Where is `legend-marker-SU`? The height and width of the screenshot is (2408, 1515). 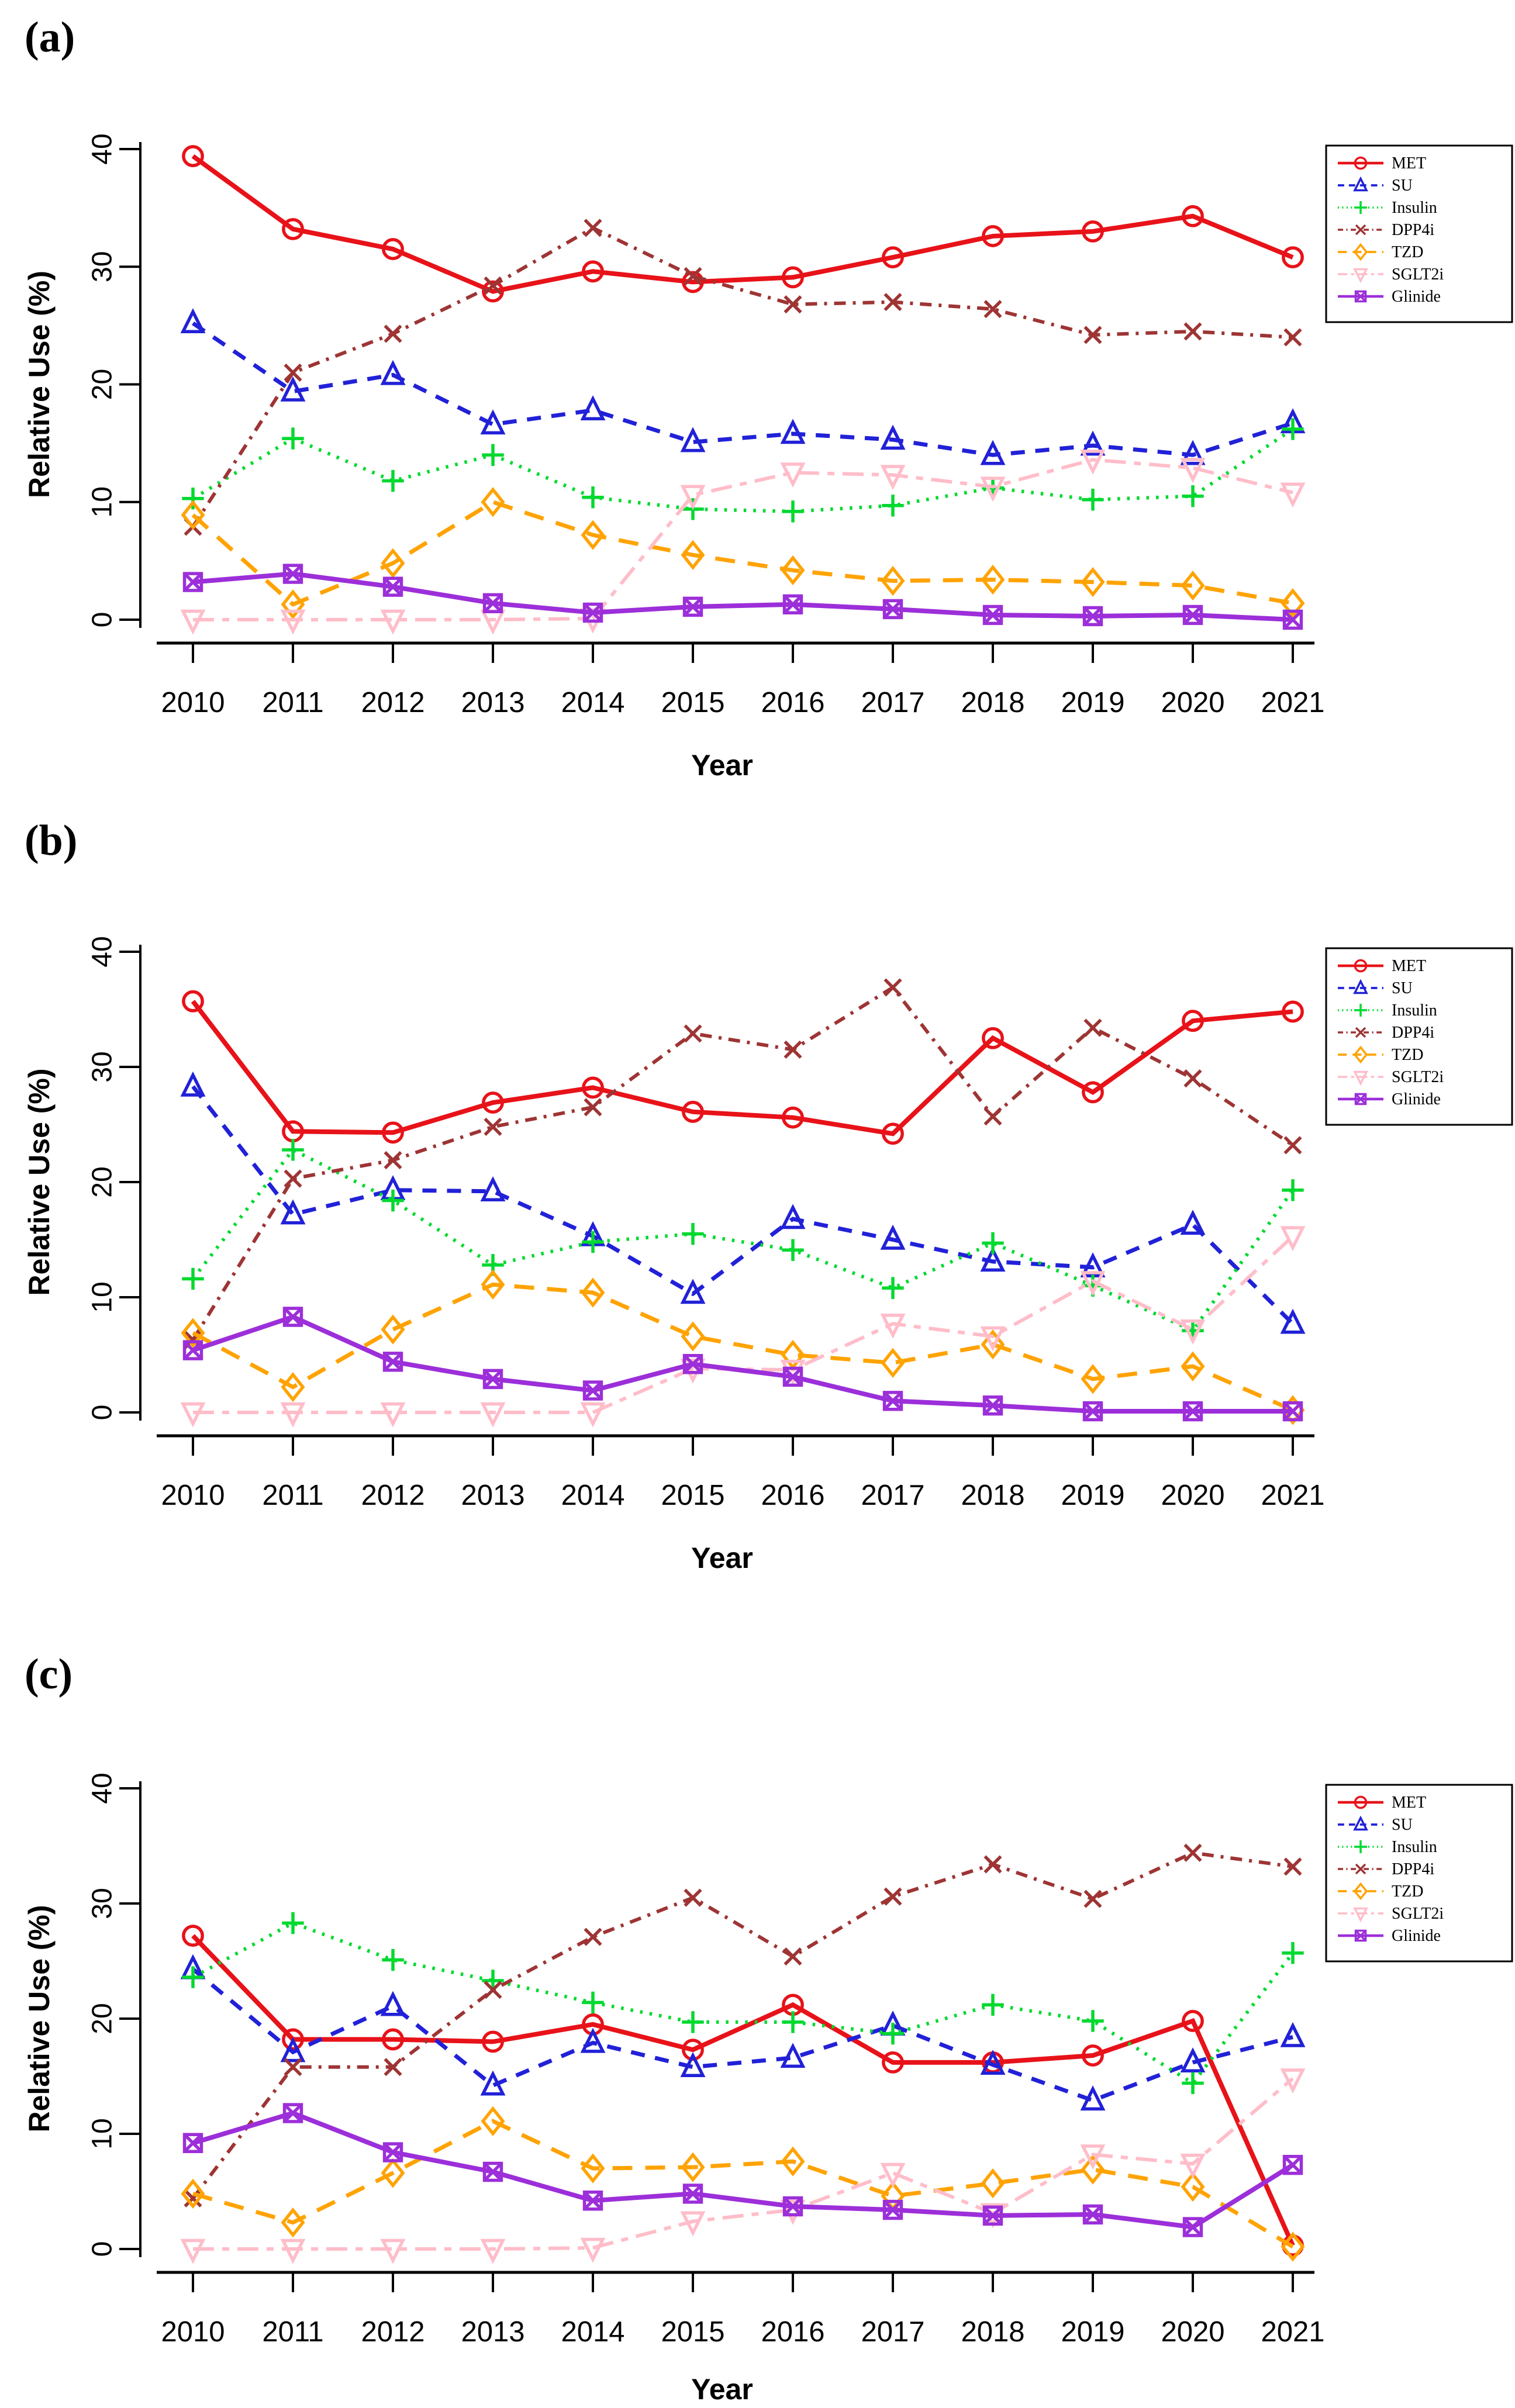 legend-marker-SU is located at coordinates (1360, 184).